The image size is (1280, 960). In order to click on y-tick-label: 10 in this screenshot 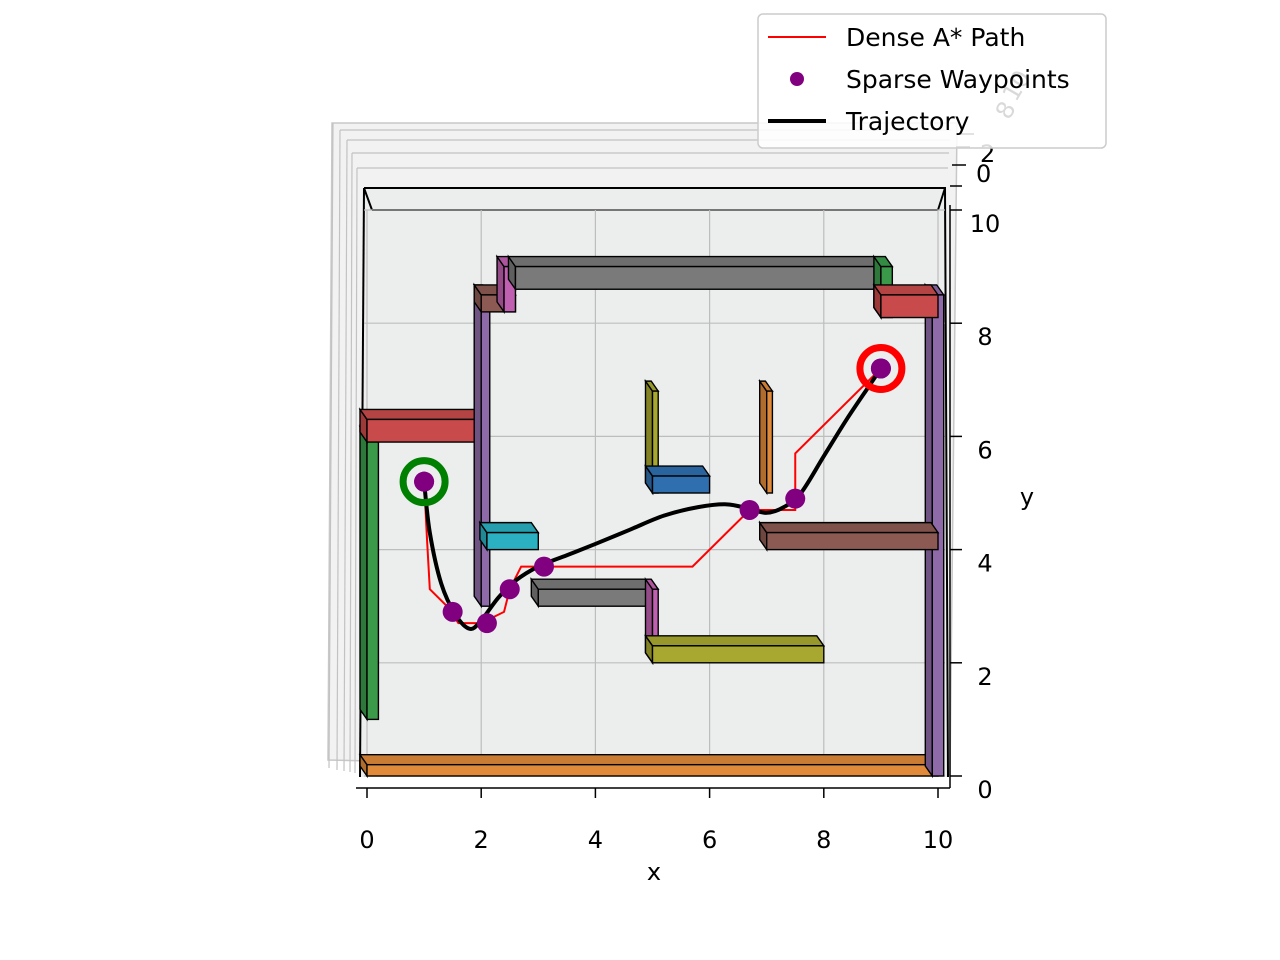, I will do `click(985, 224)`.